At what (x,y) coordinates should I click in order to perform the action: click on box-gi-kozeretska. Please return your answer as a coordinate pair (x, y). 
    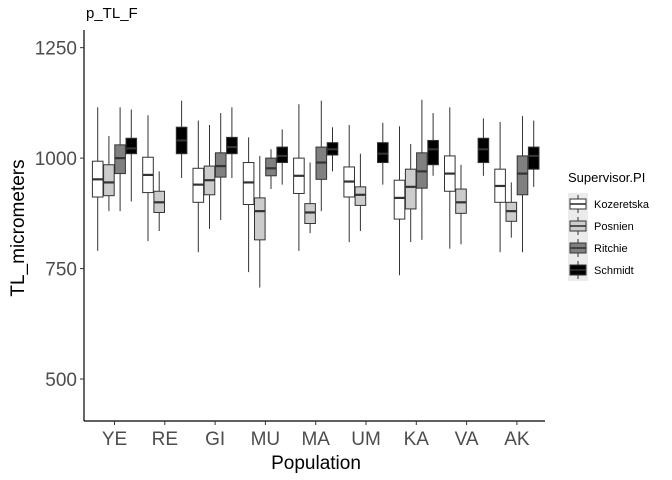
    Looking at the image, I should click on (198, 186).